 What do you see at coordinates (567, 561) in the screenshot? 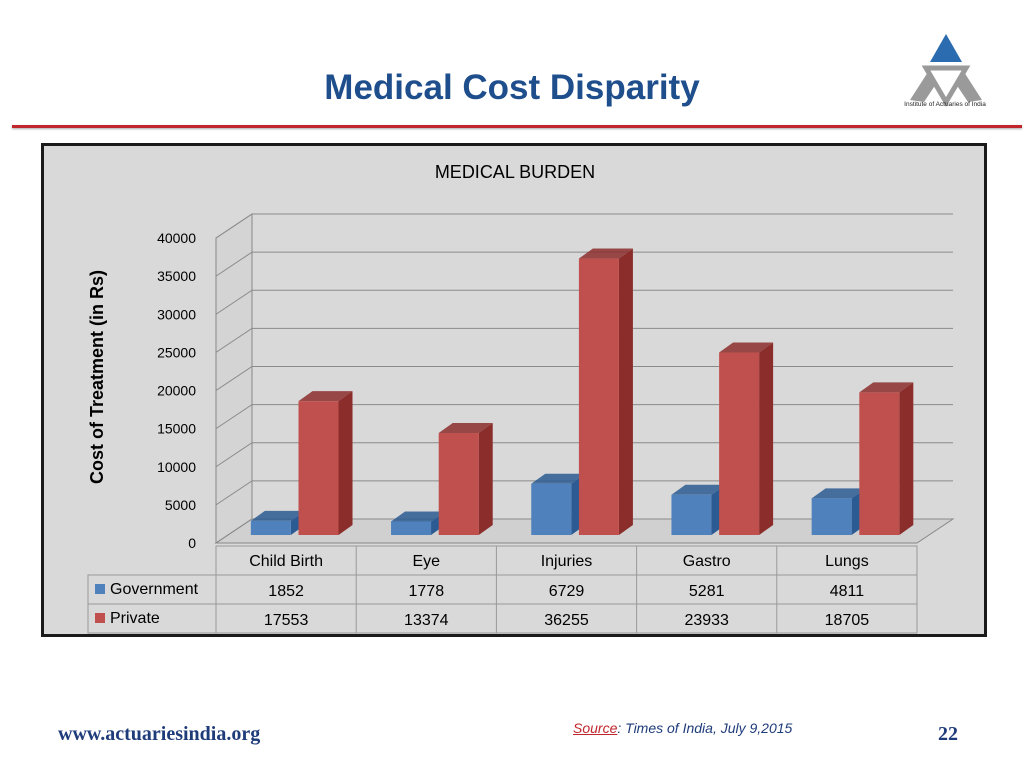
I see `x-category-label: Injuries` at bounding box center [567, 561].